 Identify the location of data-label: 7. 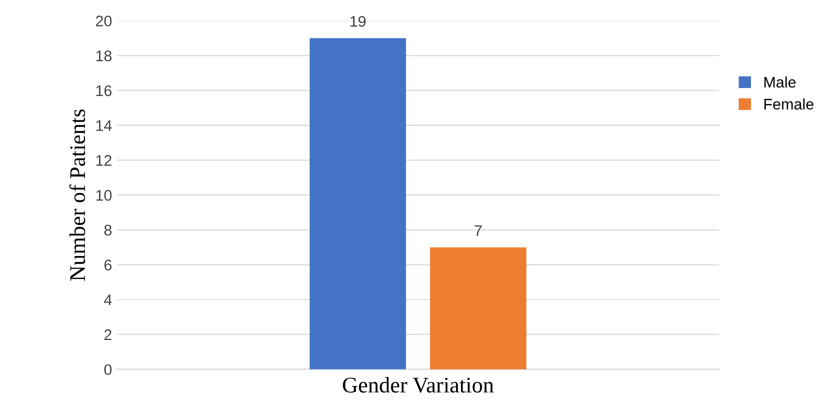
(478, 230).